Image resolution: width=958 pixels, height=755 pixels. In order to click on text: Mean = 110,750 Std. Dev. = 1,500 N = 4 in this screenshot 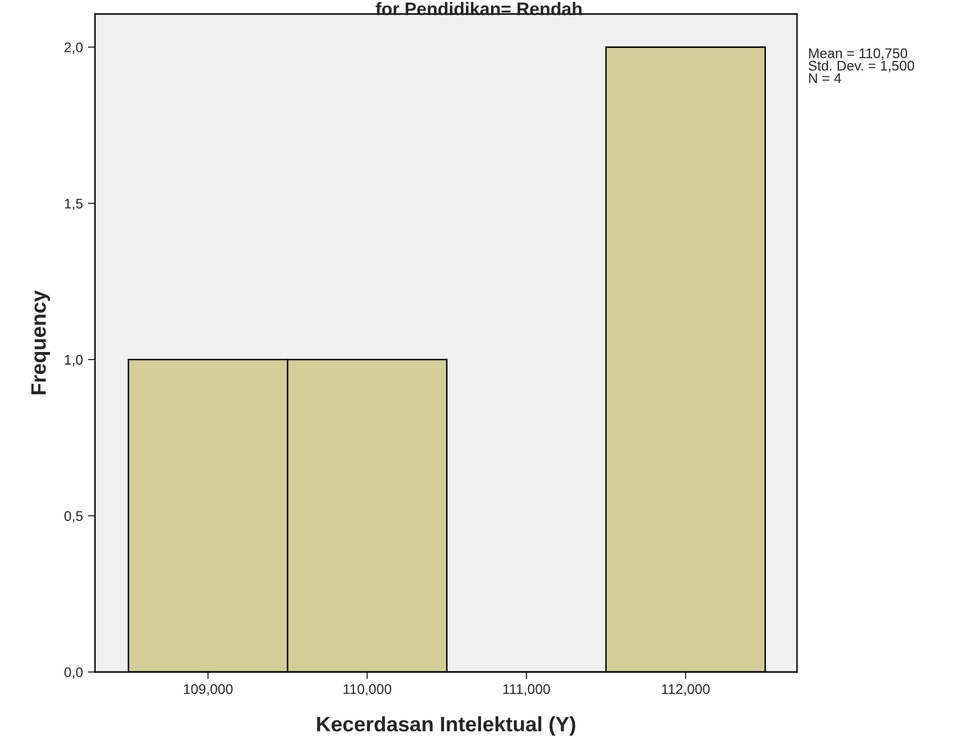, I will do `click(861, 65)`.